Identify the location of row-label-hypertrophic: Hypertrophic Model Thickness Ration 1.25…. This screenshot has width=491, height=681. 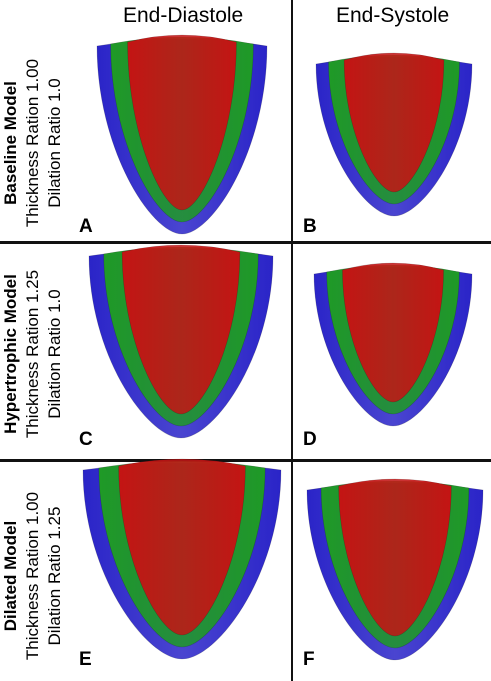
(36, 354).